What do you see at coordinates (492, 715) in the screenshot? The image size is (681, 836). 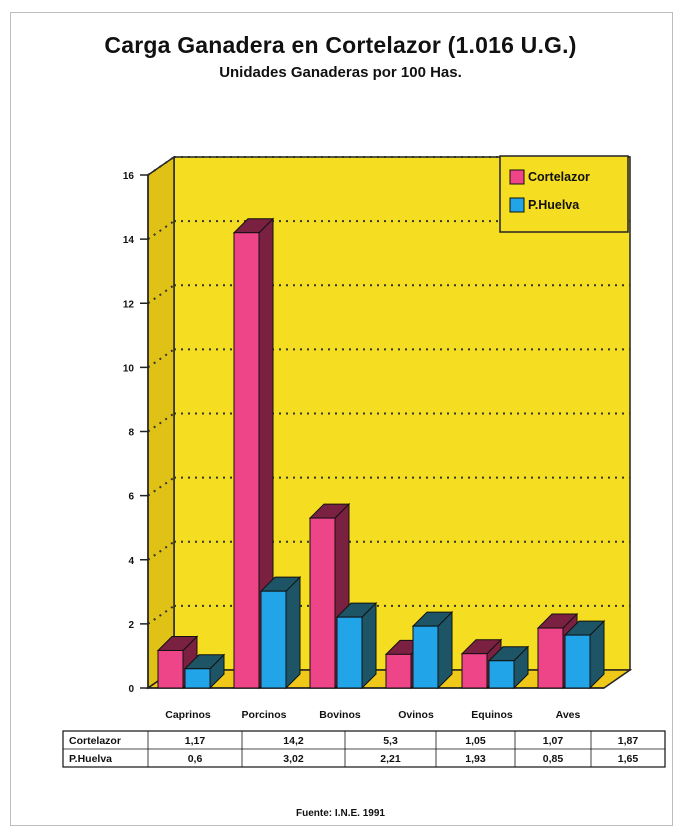 I see `x-tick-label: Equinos` at bounding box center [492, 715].